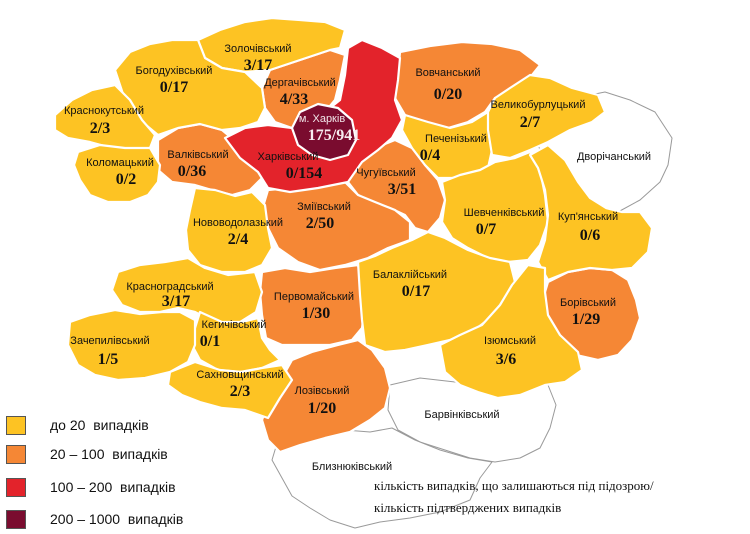 Image resolution: width=750 pixels, height=534 pixels. I want to click on value-krasnokutskyi: 2/3, so click(100, 128).